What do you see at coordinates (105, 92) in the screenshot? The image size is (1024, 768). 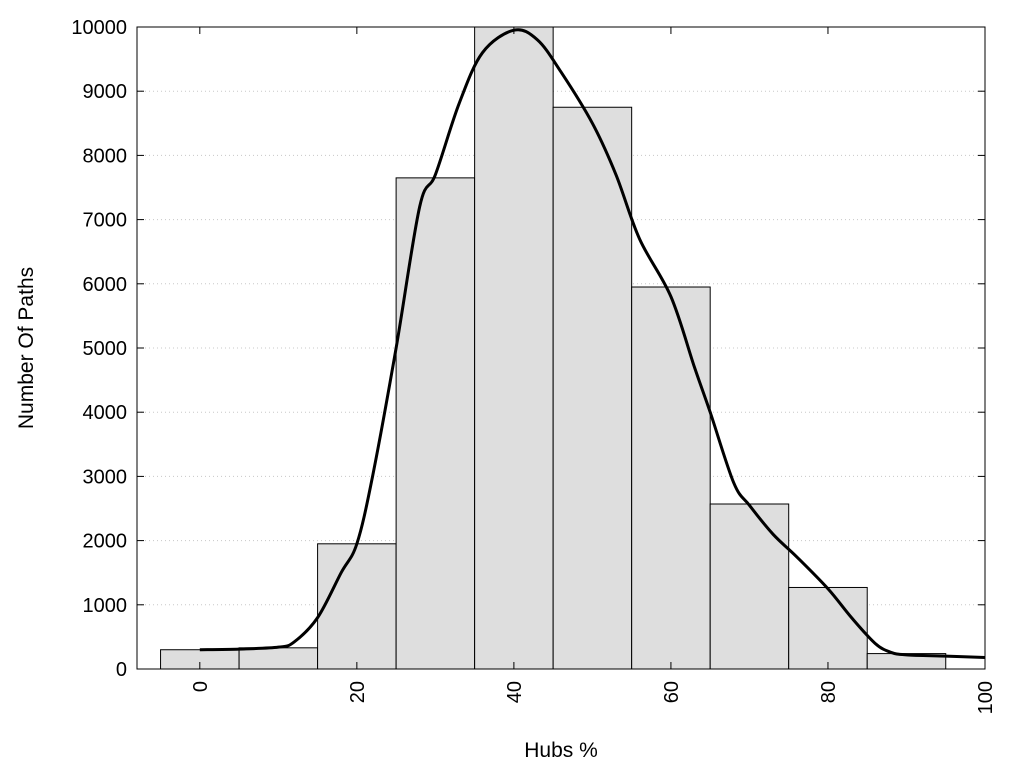 I see `y-tick-label: 9000` at bounding box center [105, 92].